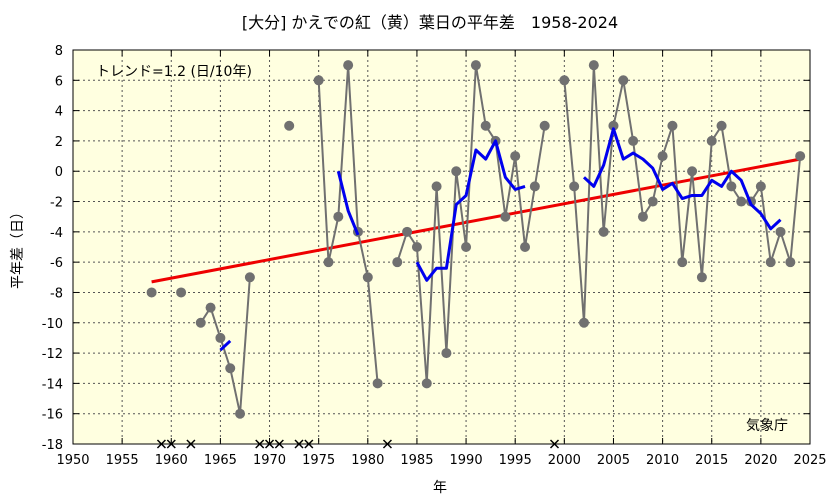  Describe the element at coordinates (767, 426) in the screenshot. I see `credit-label: 気象庁` at that location.